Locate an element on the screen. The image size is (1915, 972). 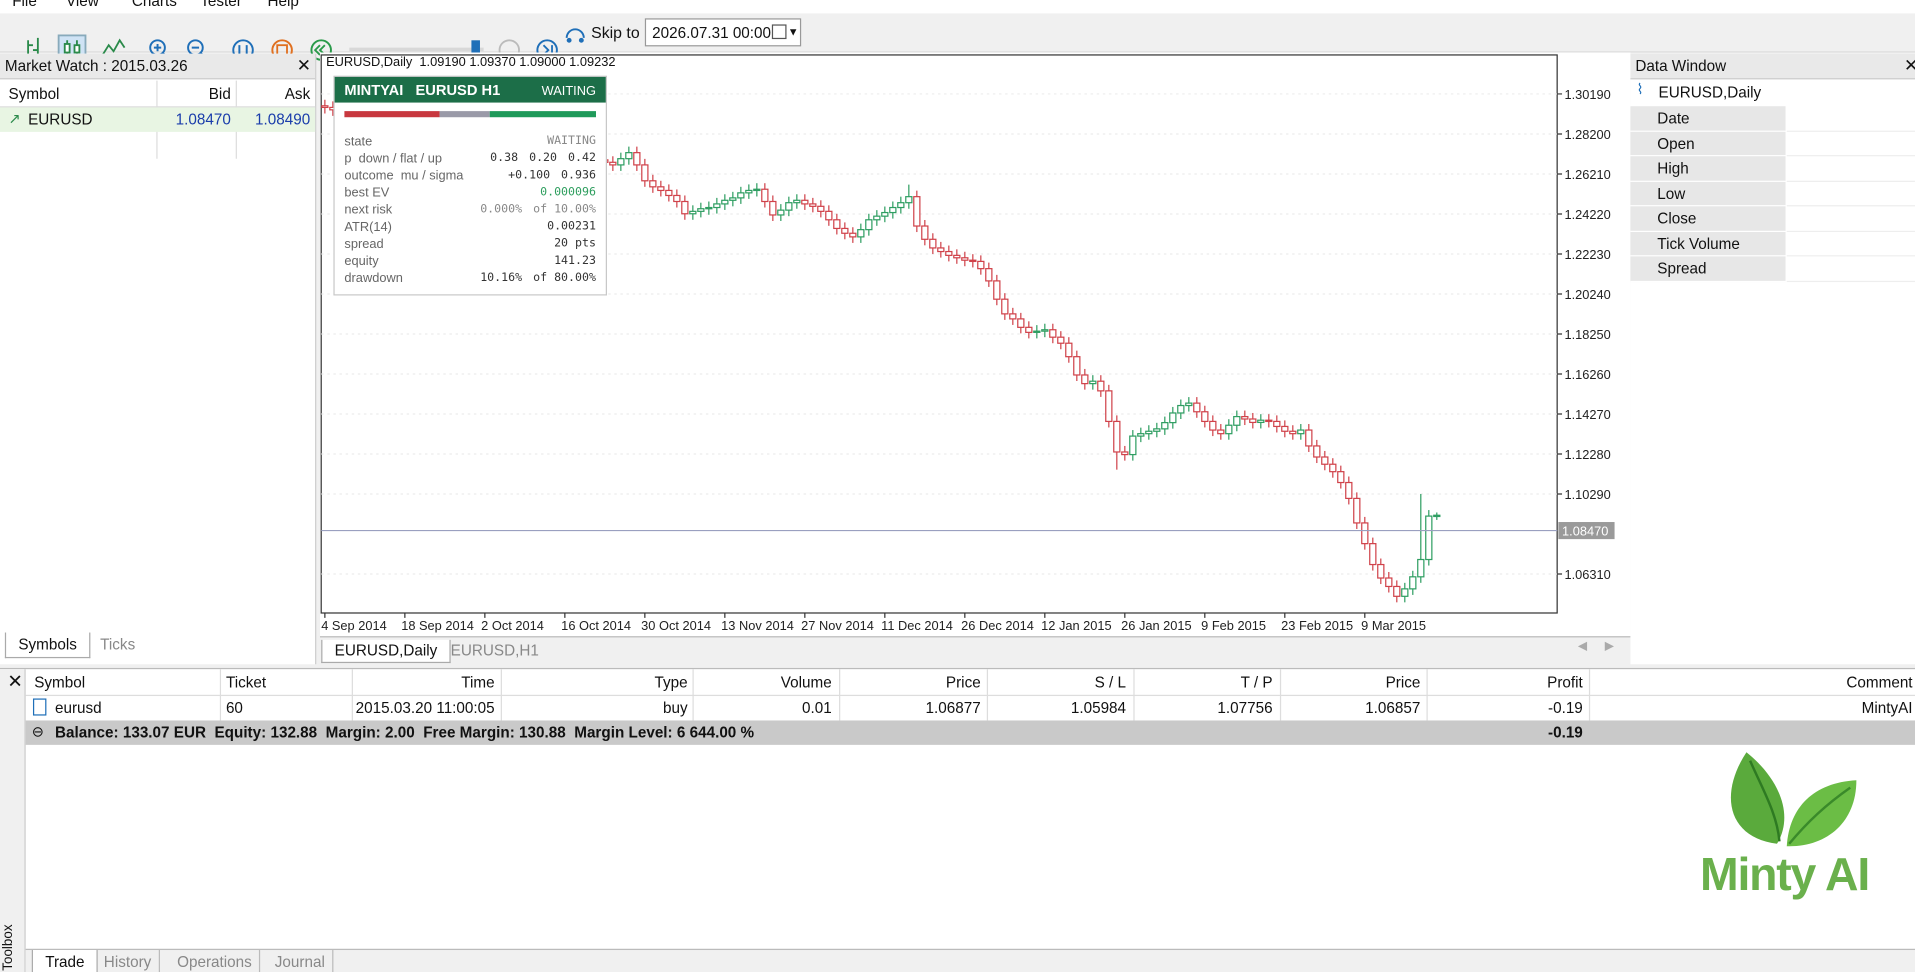
panel-title-text: Data Window is located at coordinates (1681, 66).